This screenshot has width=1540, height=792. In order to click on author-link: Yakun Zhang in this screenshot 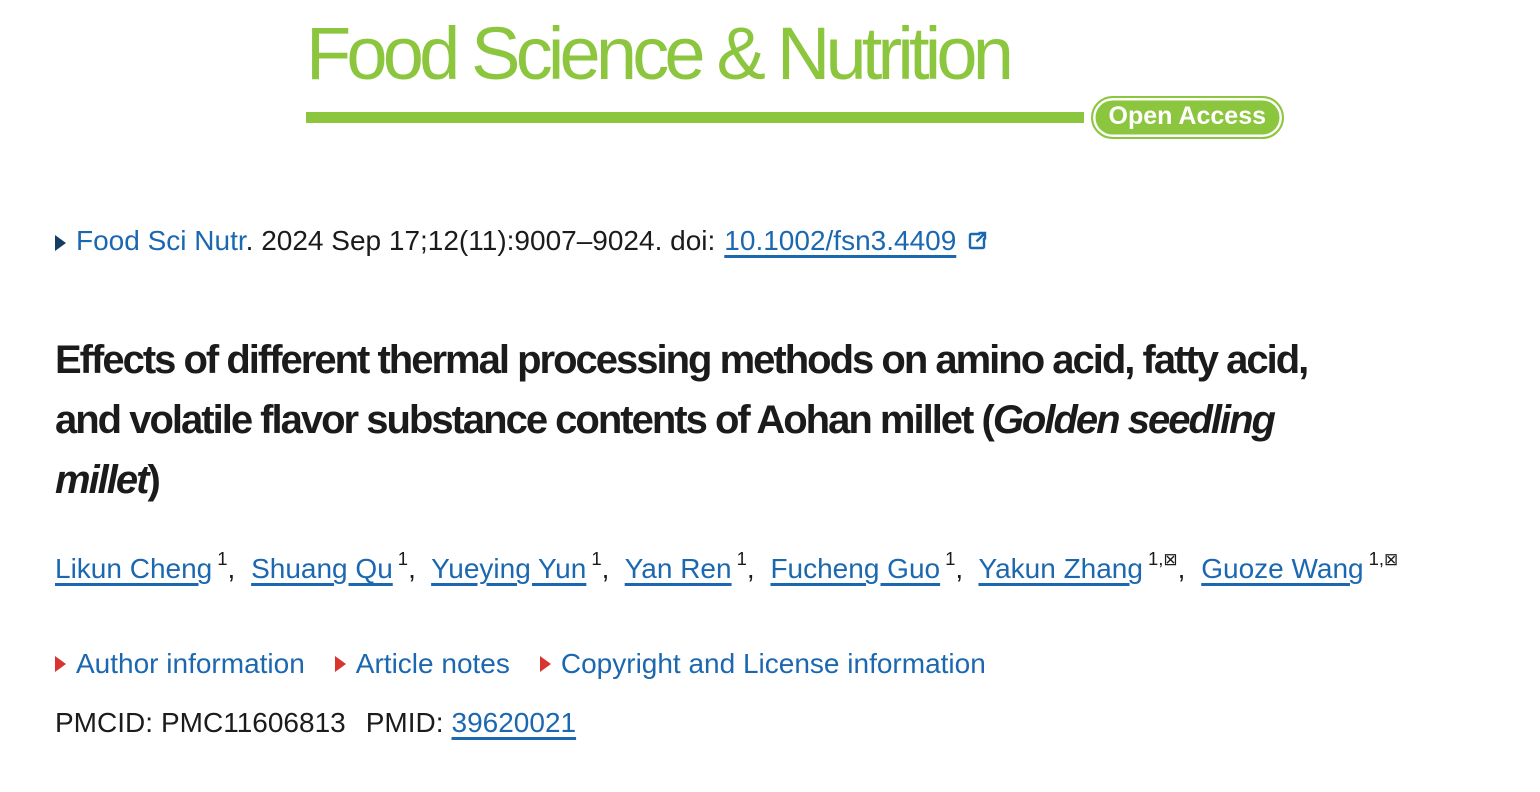, I will do `click(1060, 568)`.